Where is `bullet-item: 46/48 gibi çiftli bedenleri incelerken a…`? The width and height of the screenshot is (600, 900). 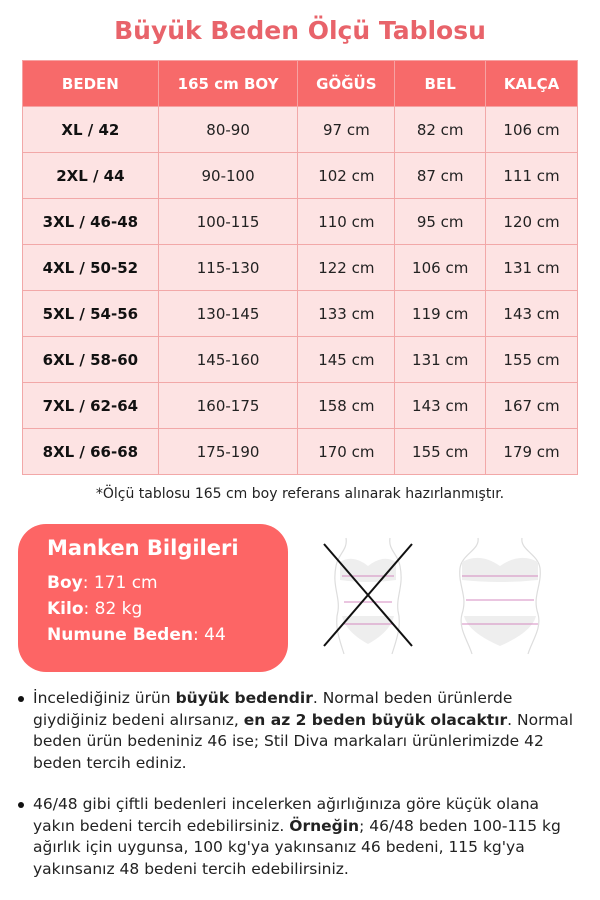
bullet-item: 46/48 gibi çiftli bedenleri incelerken a… is located at coordinates (299, 837).